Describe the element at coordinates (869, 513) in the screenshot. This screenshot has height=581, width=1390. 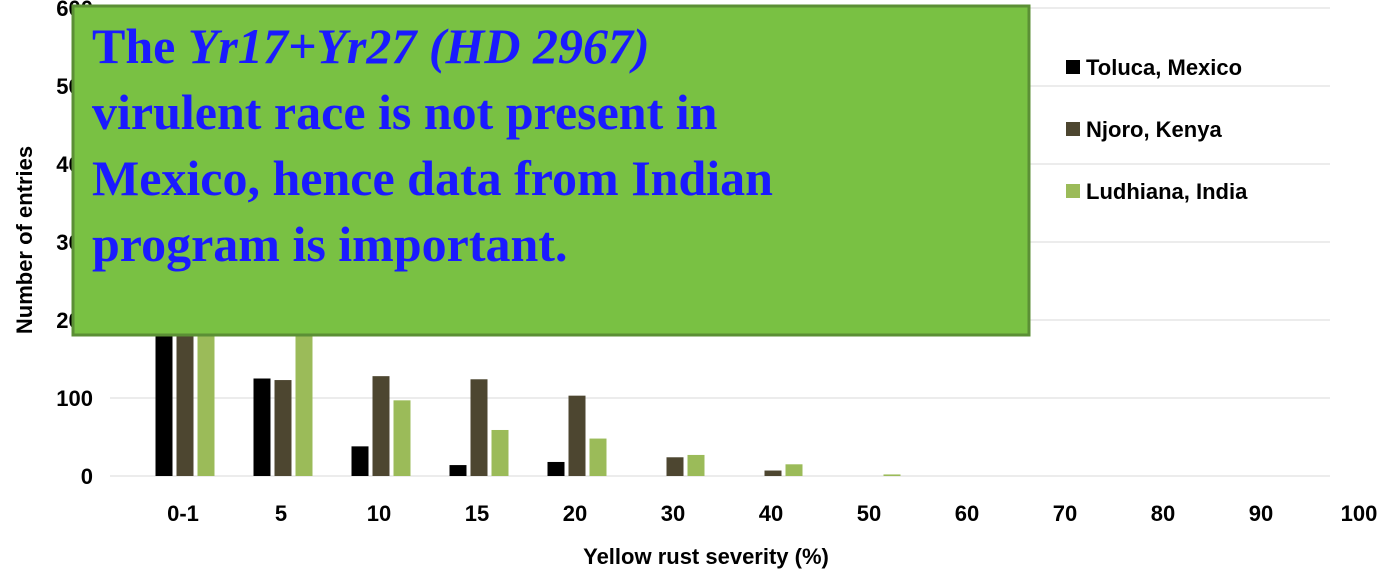
I see `x-tick-label: 50` at that location.